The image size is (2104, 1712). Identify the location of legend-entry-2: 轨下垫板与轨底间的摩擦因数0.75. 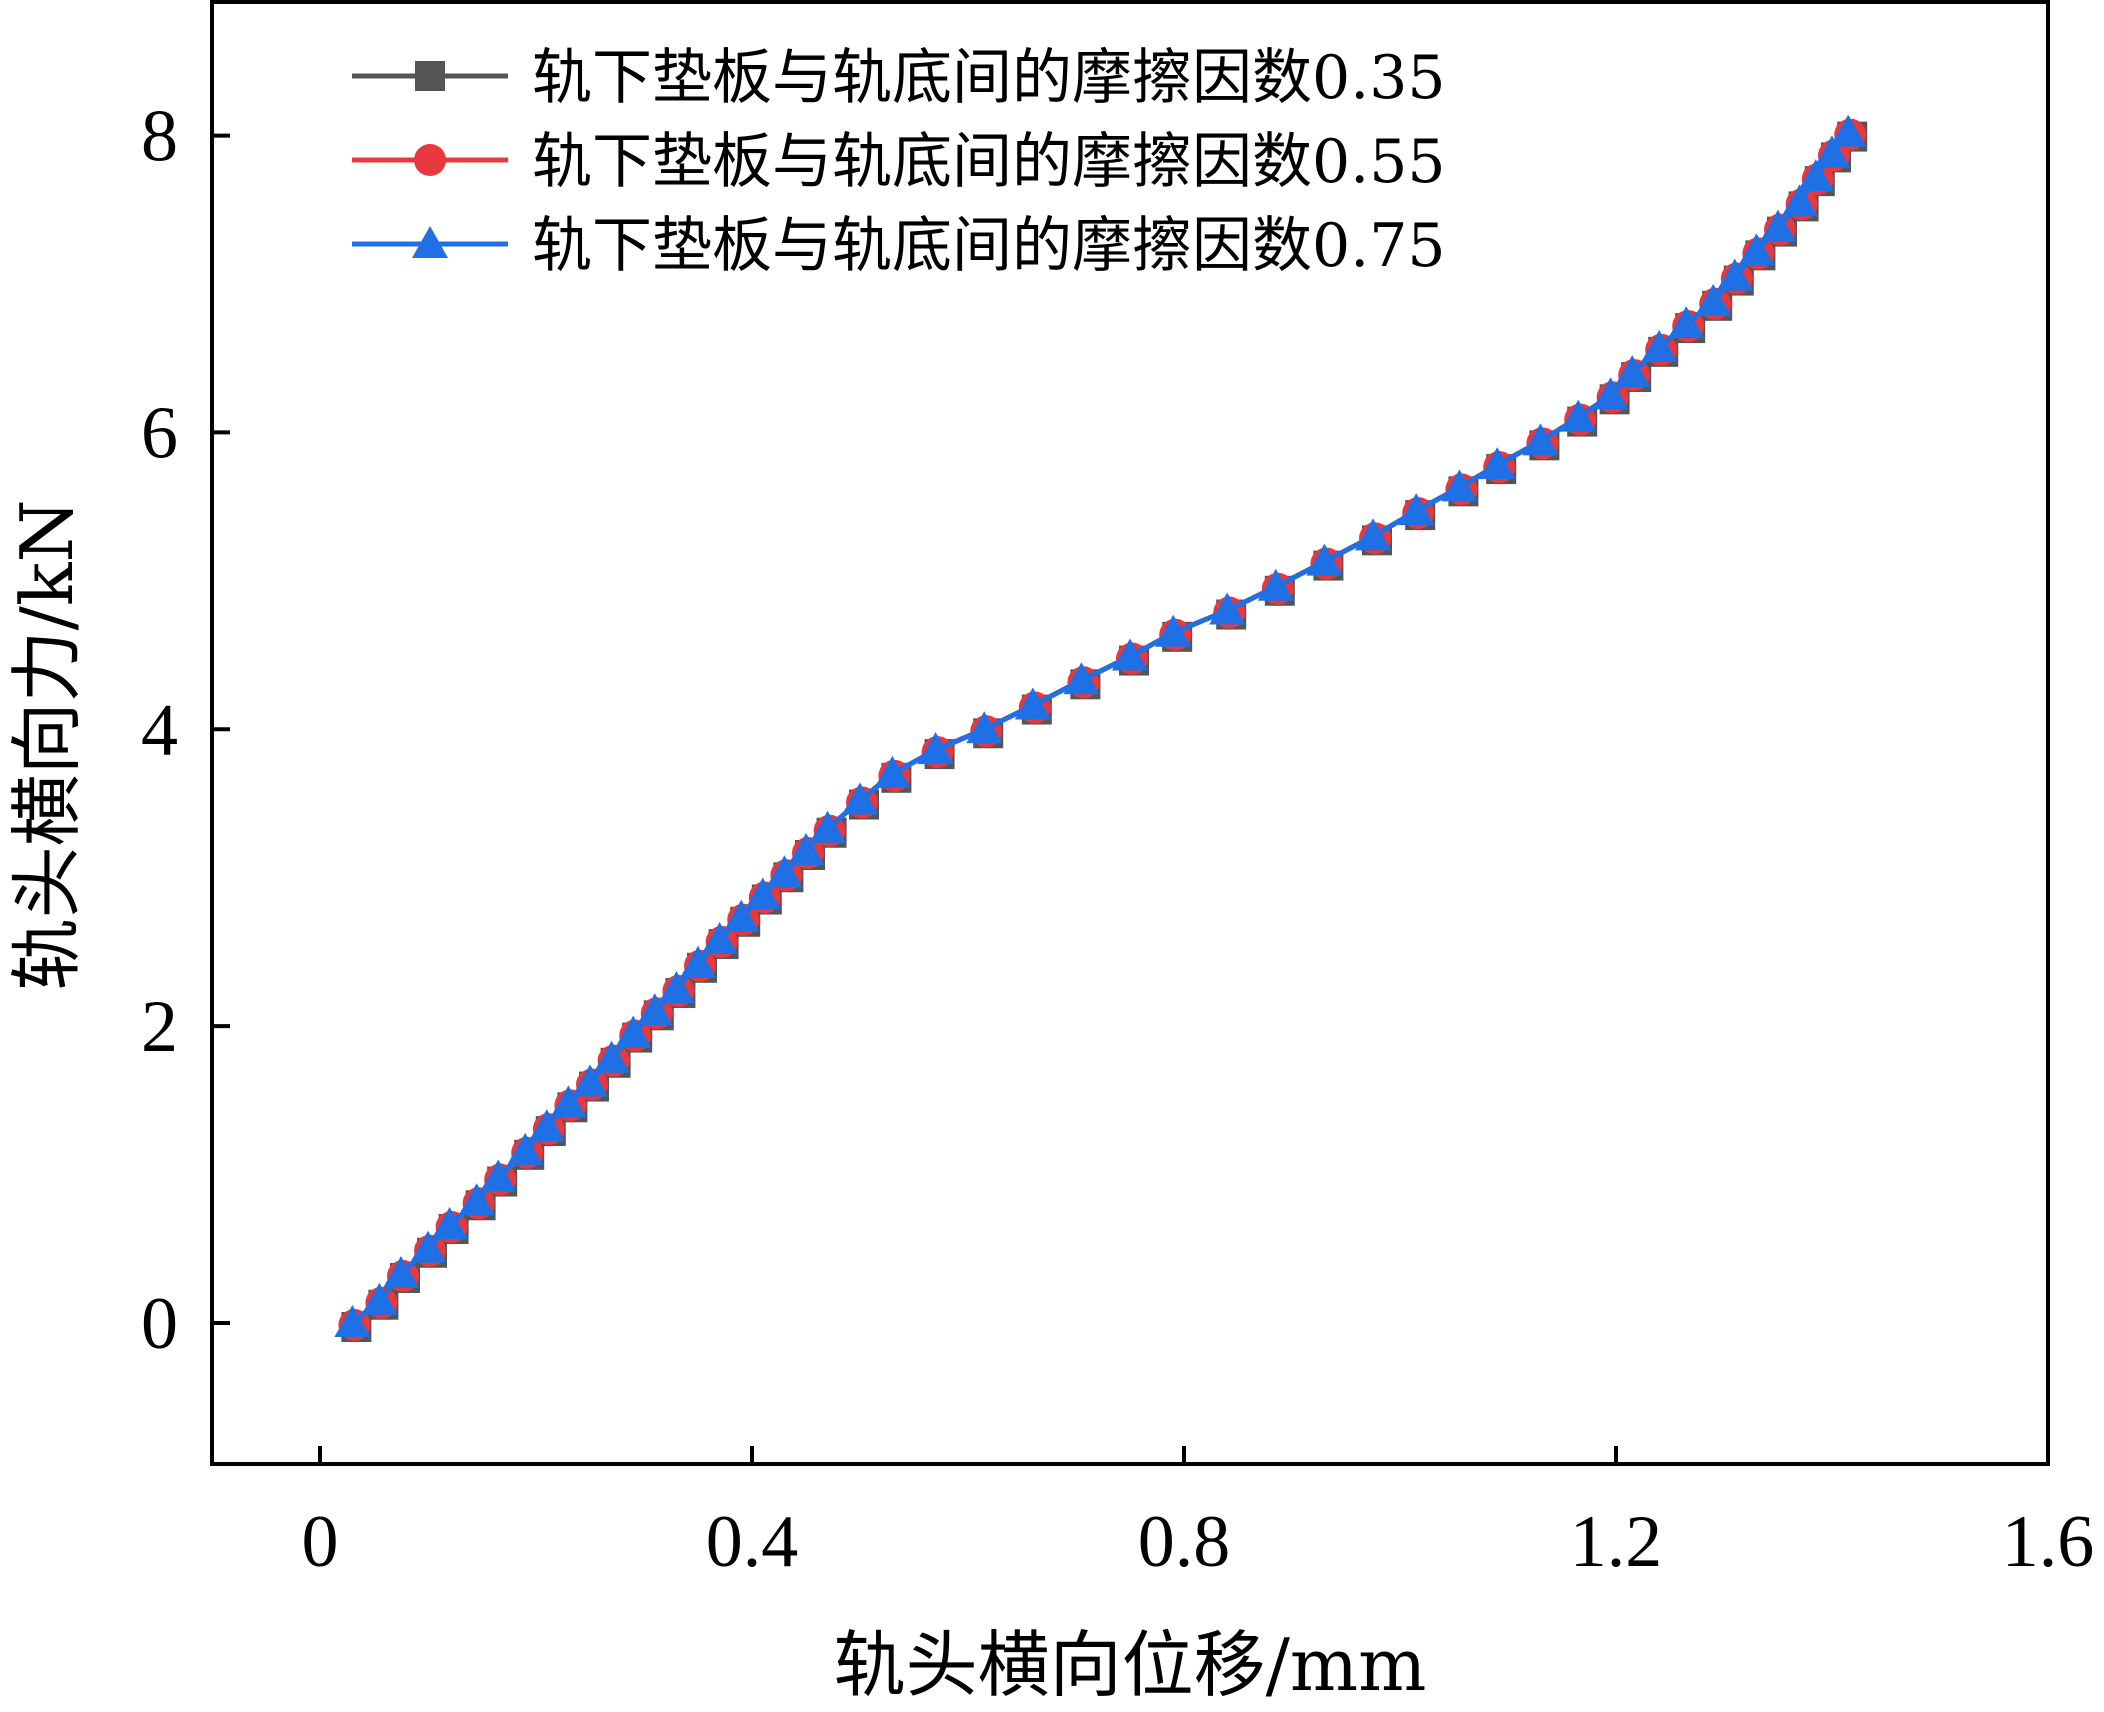
(899, 246).